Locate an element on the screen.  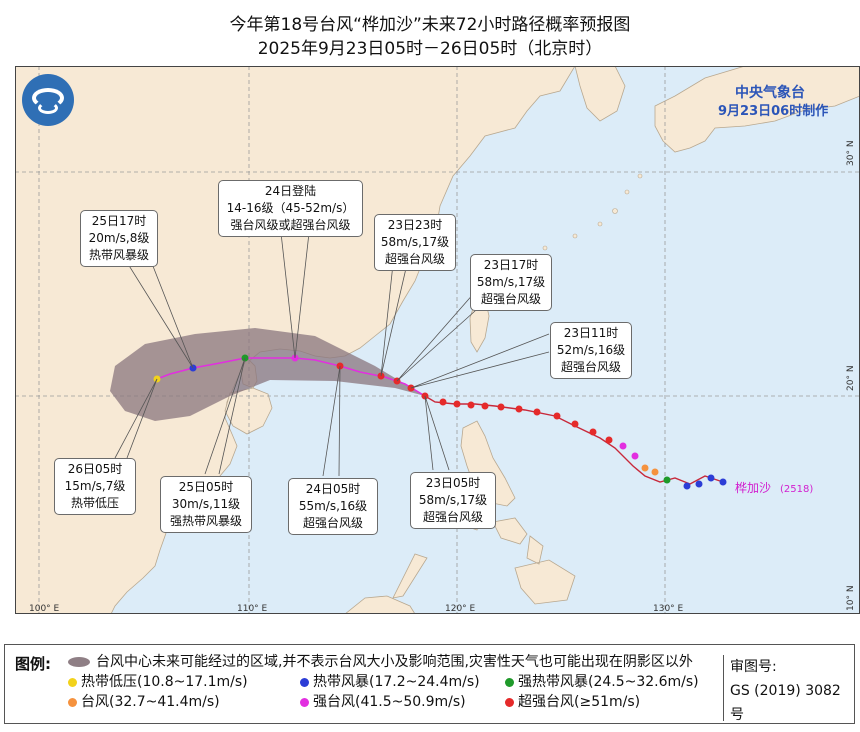
callout-box: 24日登陆 14-16级（45-52m/s） 强台风级或超强台风级 is located at coordinates (290, 208).